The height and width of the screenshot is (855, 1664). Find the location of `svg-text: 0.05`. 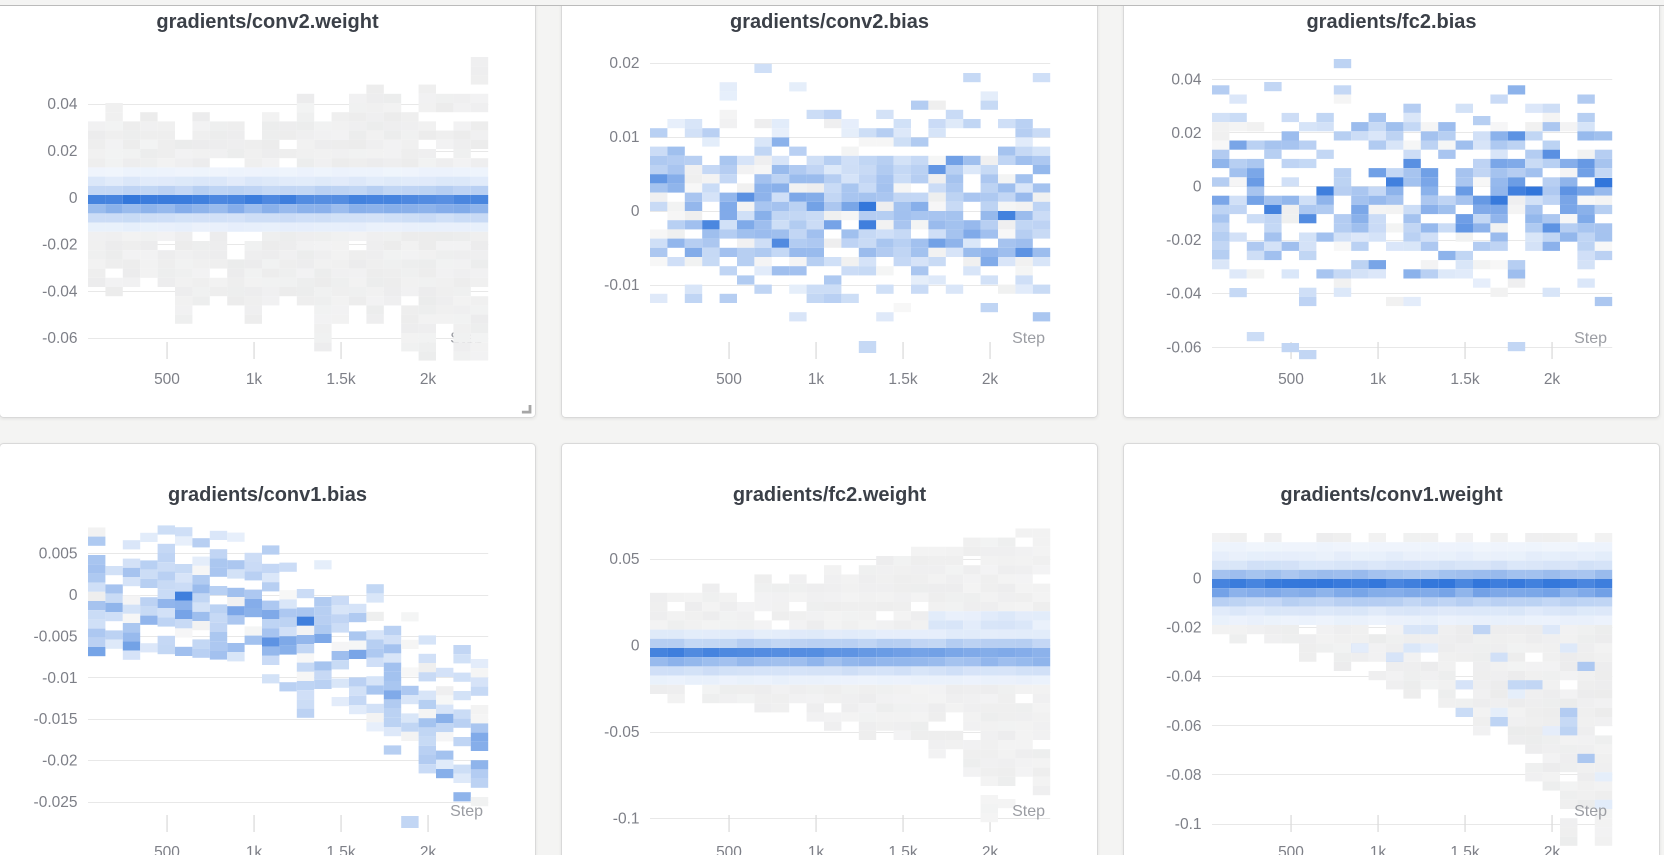

svg-text: 0.05 is located at coordinates (624, 559).